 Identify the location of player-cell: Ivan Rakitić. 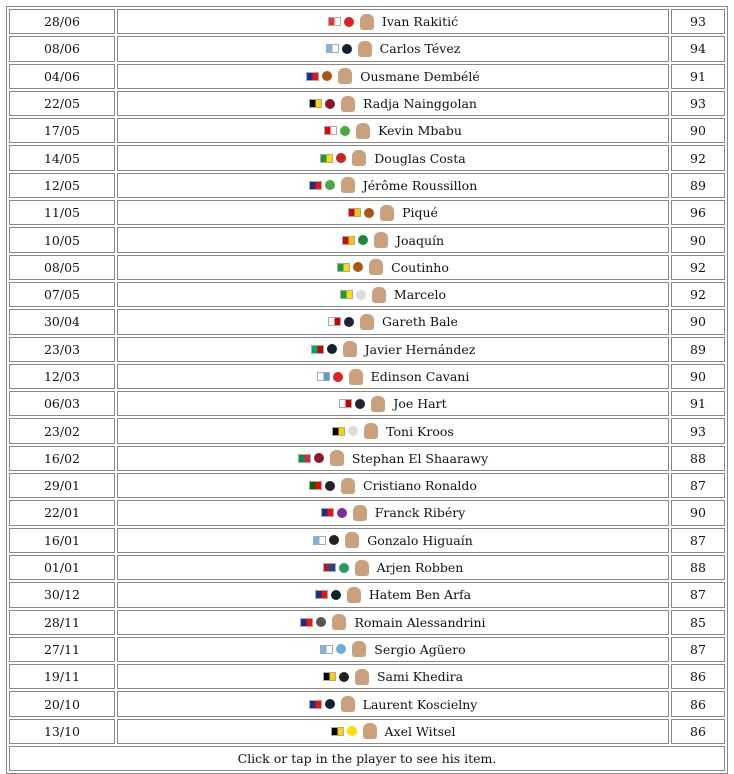
(393, 22).